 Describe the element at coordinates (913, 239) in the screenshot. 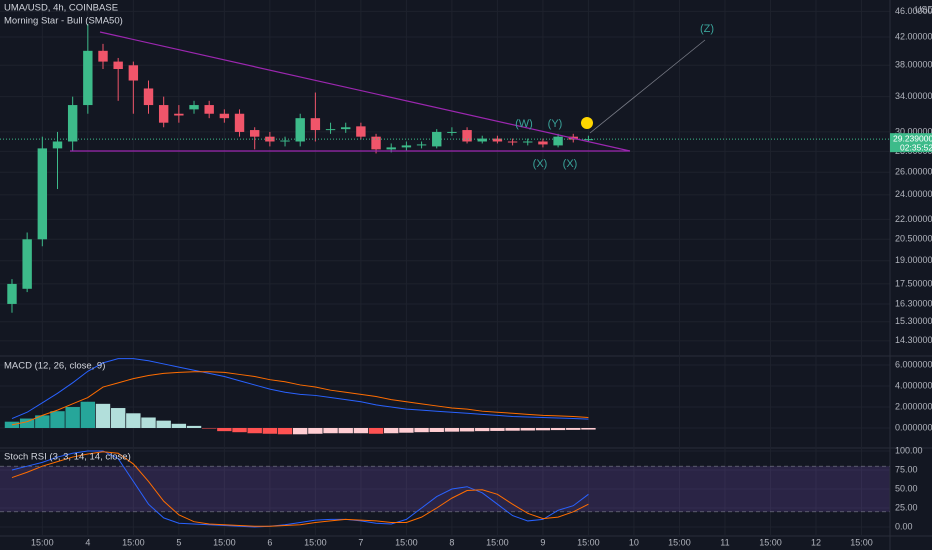

I see `y-tick-label: 20.50000000` at that location.